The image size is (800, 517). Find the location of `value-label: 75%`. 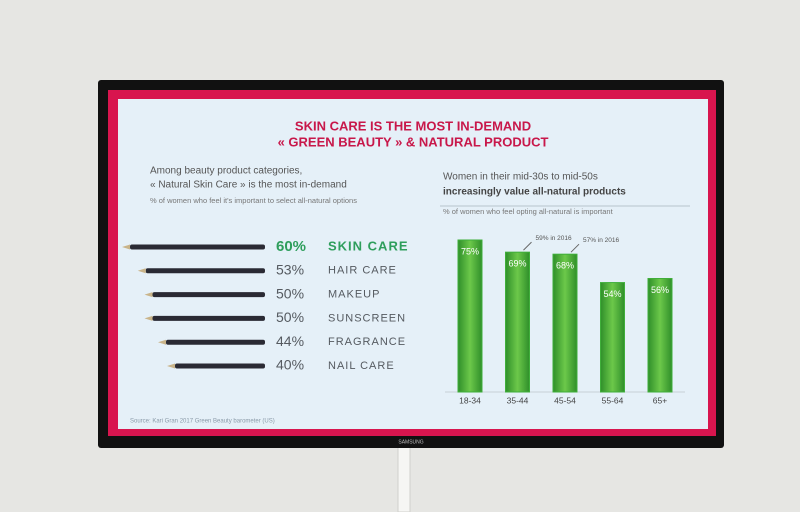

value-label: 75% is located at coordinates (470, 251).